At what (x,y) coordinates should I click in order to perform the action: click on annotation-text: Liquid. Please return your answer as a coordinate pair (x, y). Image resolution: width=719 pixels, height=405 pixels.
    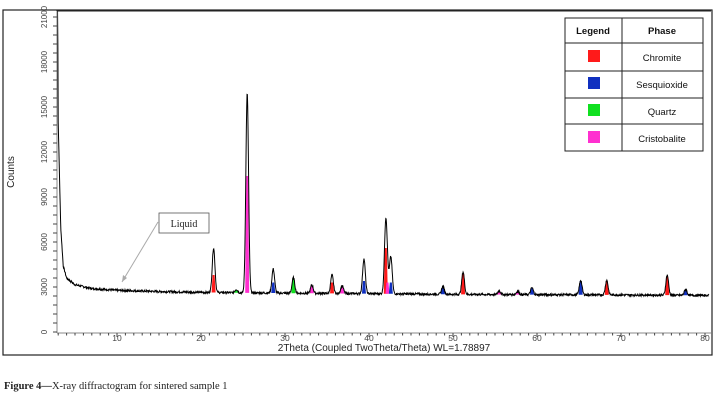
    Looking at the image, I should click on (184, 224).